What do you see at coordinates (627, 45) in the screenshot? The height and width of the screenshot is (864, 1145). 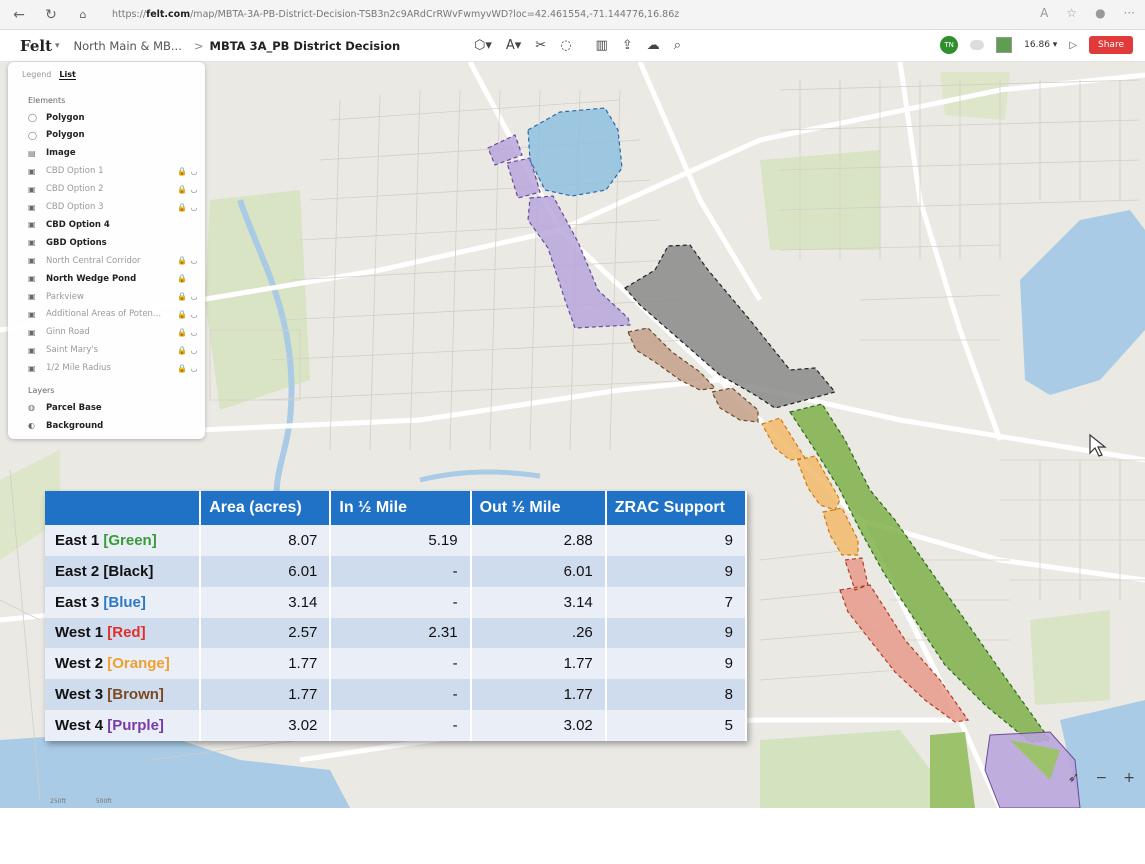 I see `upload-icon: ⇪` at bounding box center [627, 45].